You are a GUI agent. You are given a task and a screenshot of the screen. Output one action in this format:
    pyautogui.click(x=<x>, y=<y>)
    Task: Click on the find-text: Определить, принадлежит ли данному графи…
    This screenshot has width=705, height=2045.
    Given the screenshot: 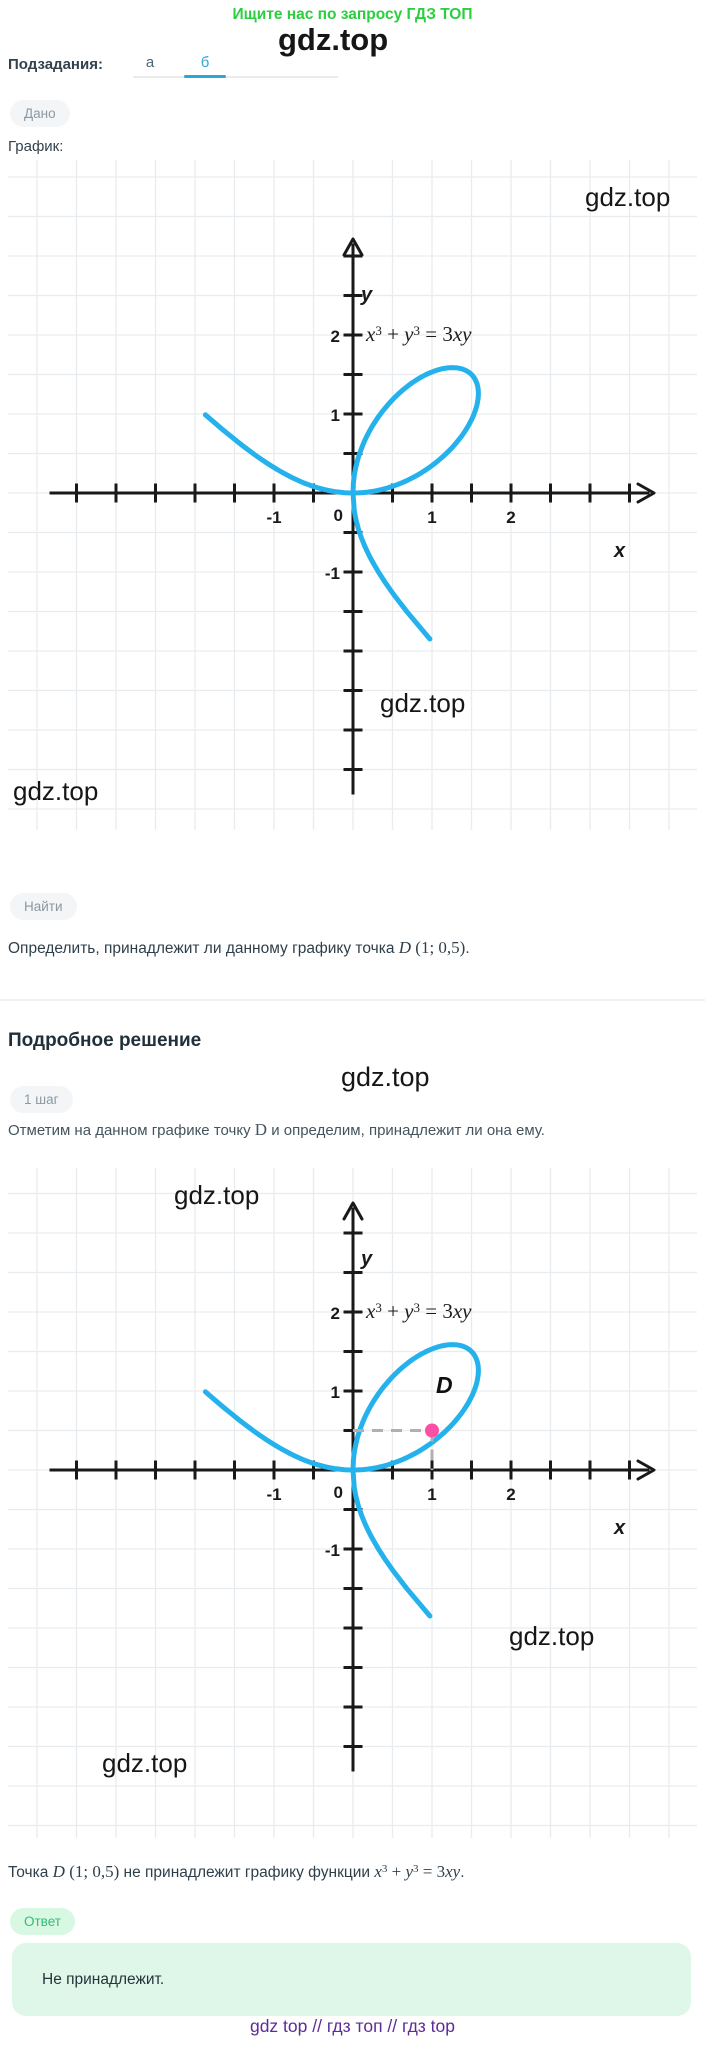 What is the action you would take?
    pyautogui.click(x=239, y=948)
    